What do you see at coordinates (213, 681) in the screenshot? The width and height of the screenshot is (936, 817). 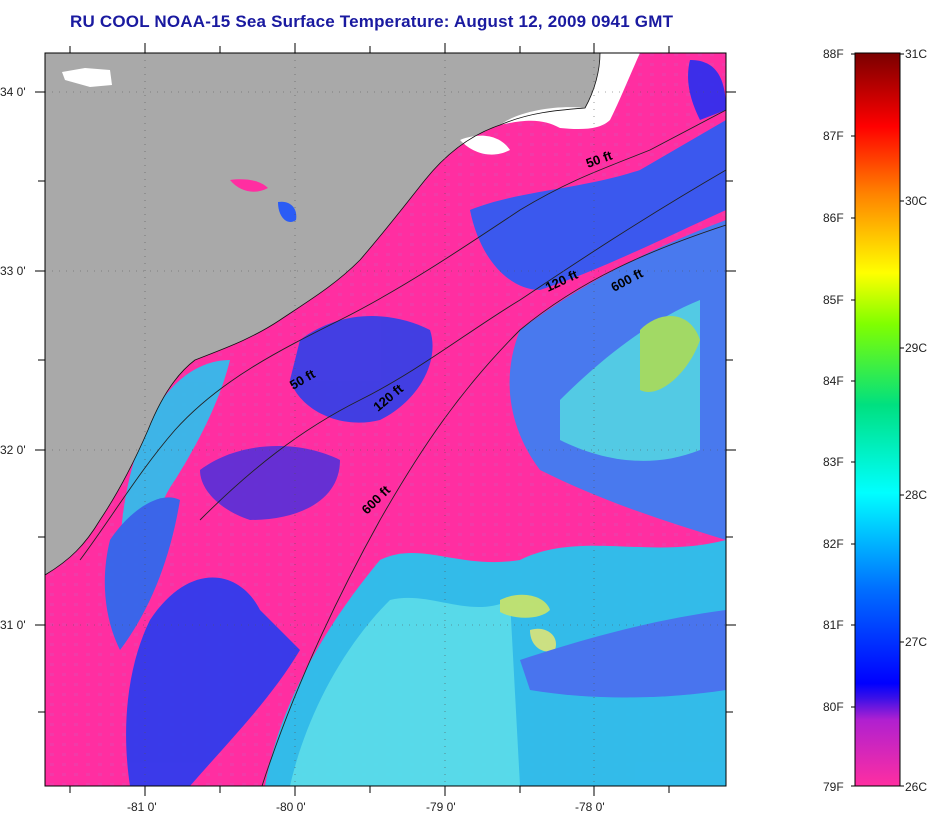 I see `cool-water-band-south` at bounding box center [213, 681].